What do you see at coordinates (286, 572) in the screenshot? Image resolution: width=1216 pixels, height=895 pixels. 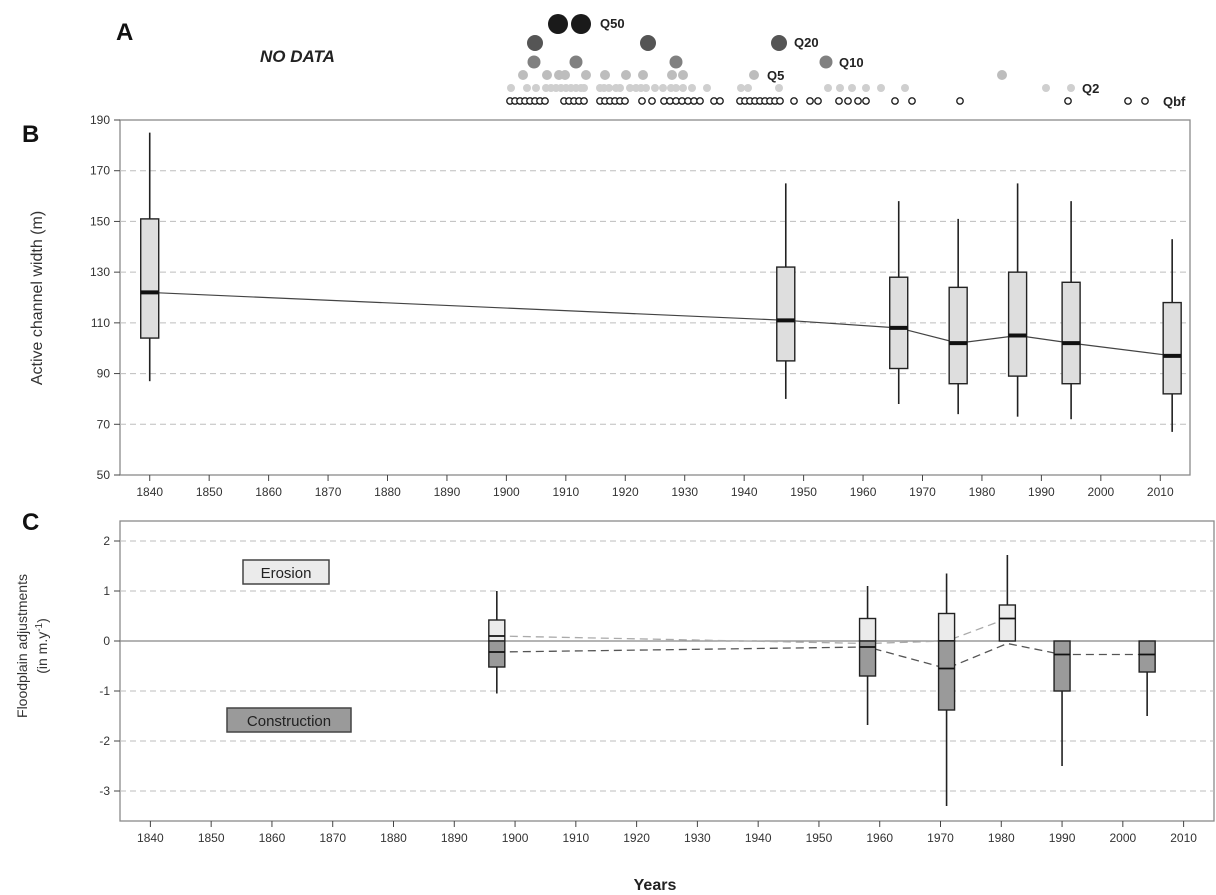 I see `legend-erosion: Erosion` at bounding box center [286, 572].